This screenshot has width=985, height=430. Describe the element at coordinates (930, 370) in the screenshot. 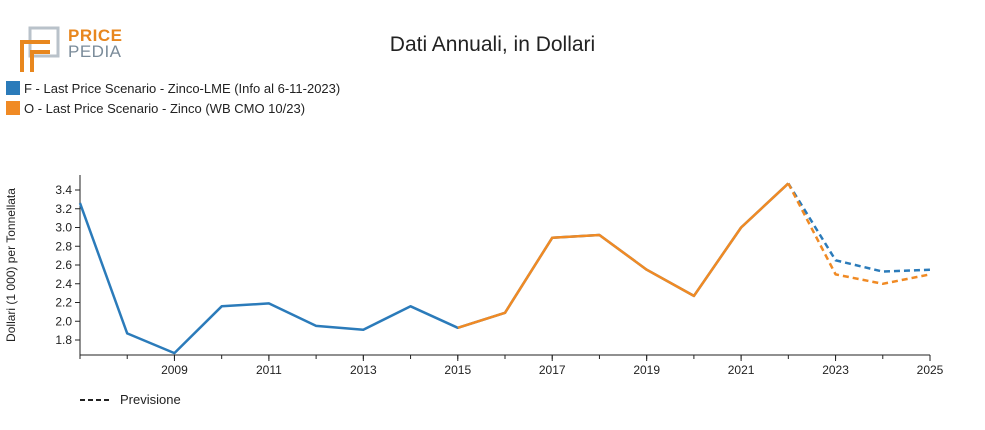

I see `x-tick-label: 2025` at that location.